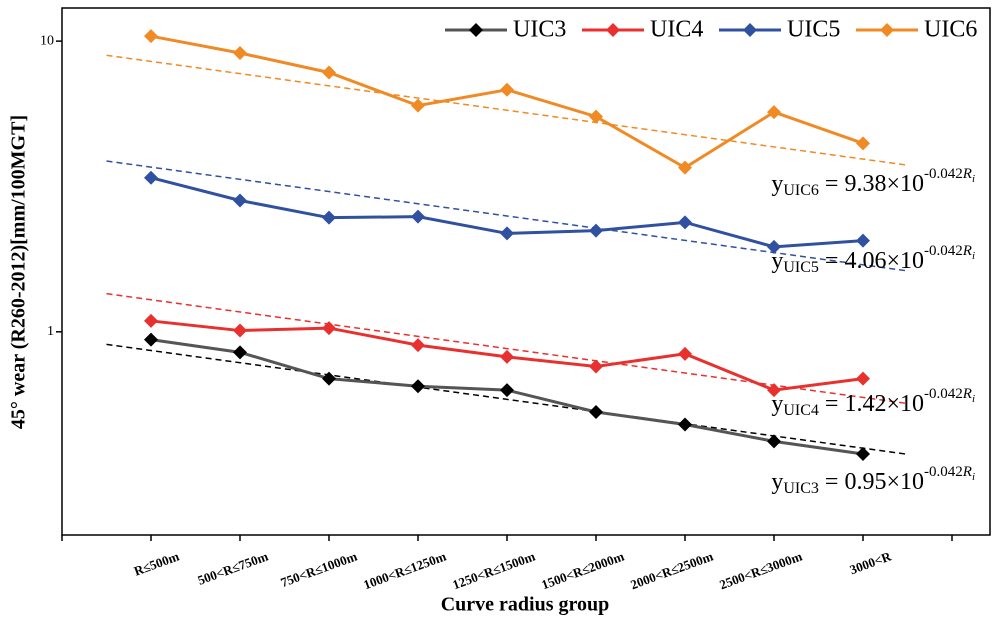 The image size is (994, 622). I want to click on y-tick-label: 10, so click(47, 40).